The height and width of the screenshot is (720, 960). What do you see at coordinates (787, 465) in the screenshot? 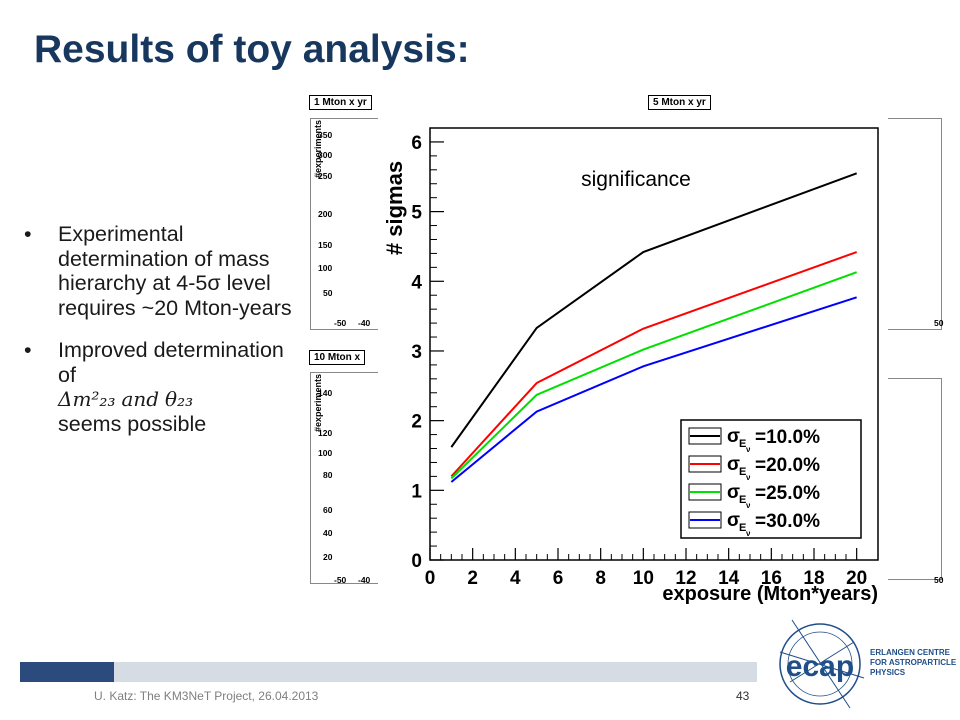
I see `legend-entry-label: =20.0%` at bounding box center [787, 465].